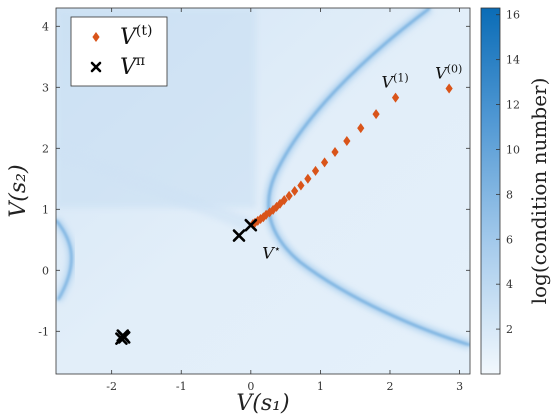 The image size is (555, 417). I want to click on x-tick-label: 2, so click(389, 386).